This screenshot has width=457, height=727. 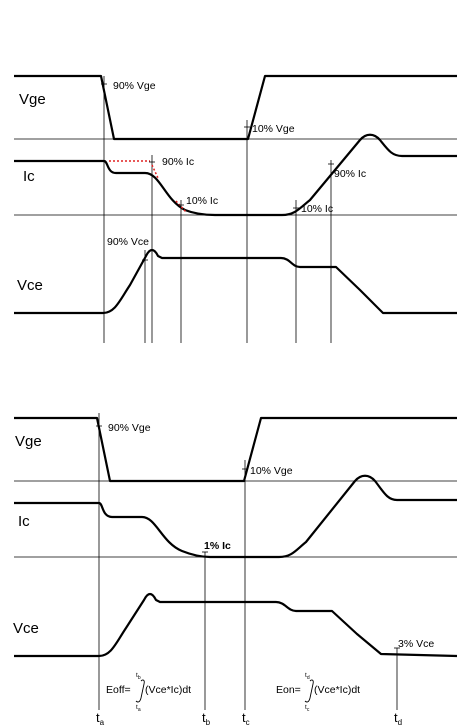 I want to click on top-vge-10-annotation: 10% Vge, so click(x=273, y=129).